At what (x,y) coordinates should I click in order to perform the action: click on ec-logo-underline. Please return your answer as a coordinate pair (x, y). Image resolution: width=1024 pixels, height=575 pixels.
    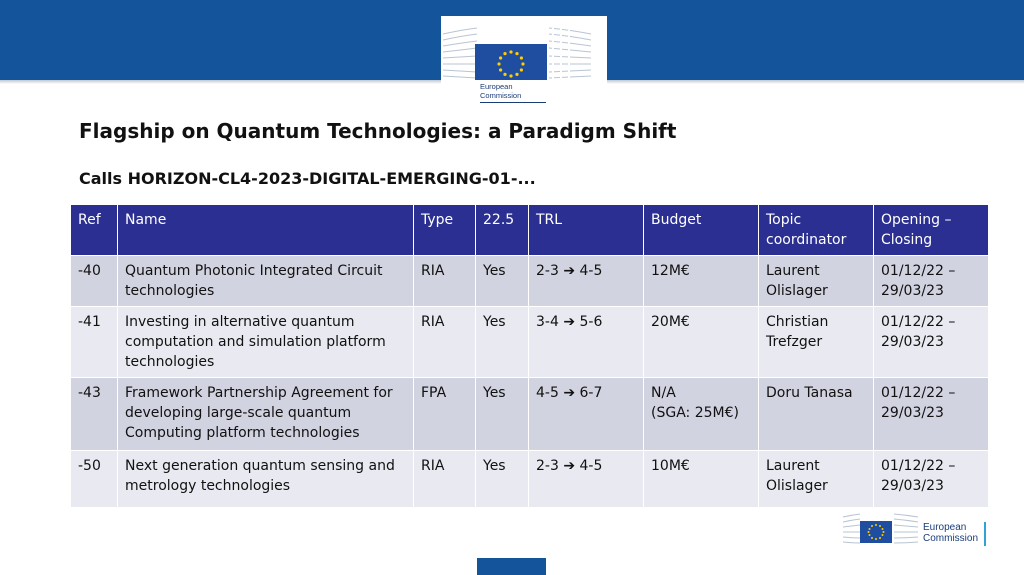
    Looking at the image, I should click on (513, 102).